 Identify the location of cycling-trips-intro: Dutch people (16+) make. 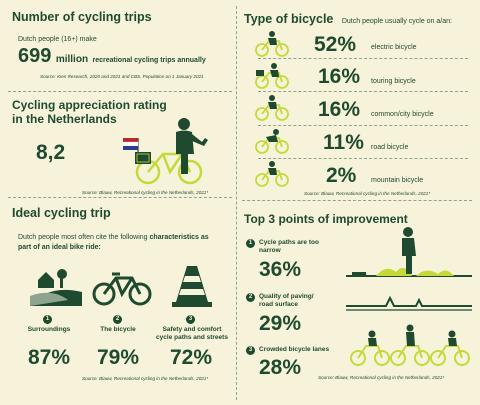
(57, 39).